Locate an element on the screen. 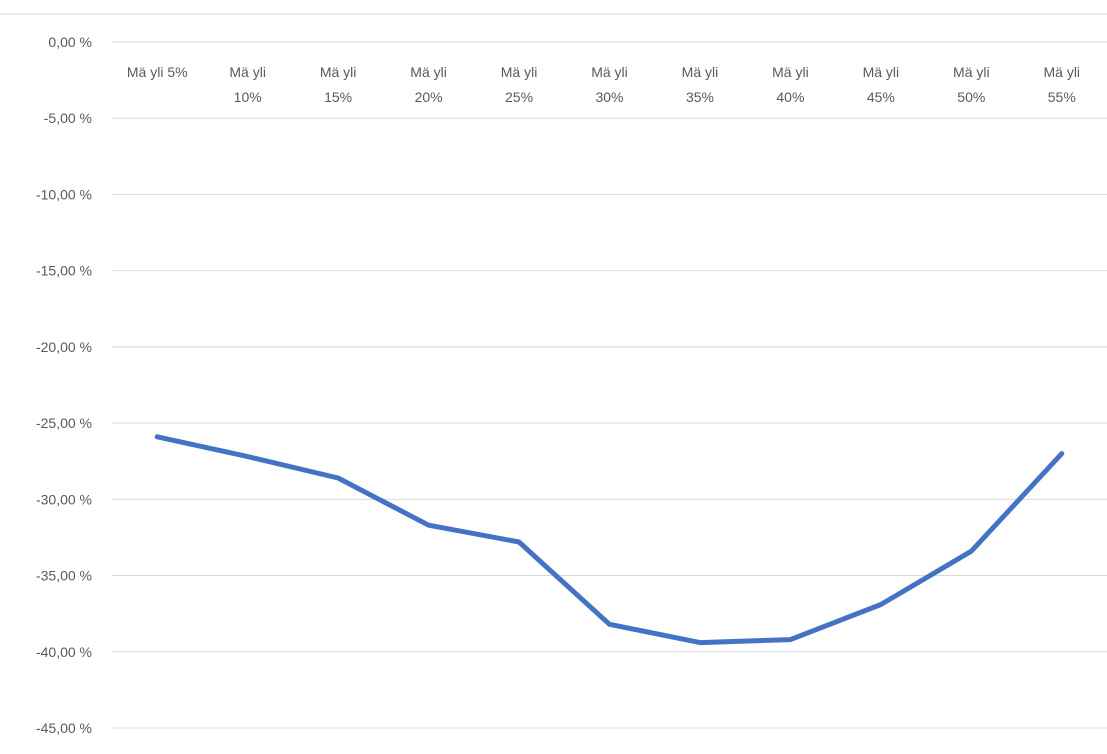  y-tick-label: -40,00 % is located at coordinates (64, 652).